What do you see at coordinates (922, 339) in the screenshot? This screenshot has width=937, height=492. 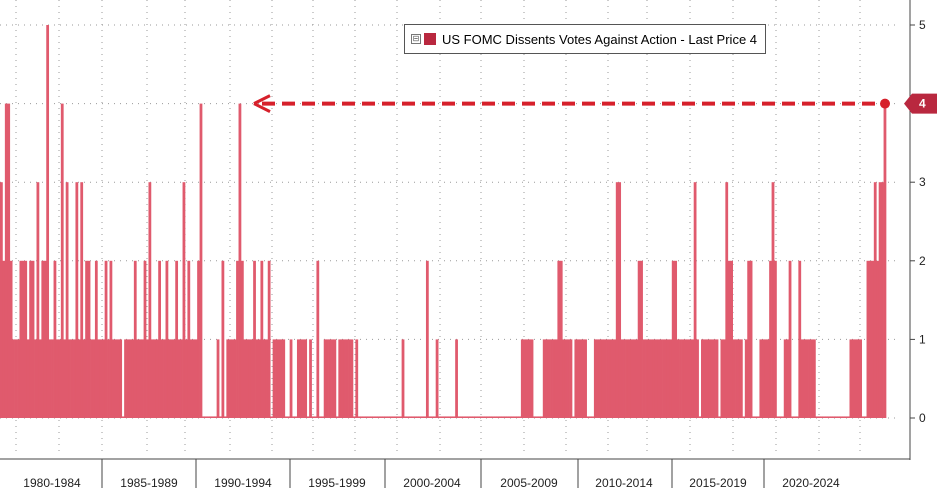 I see `y-tick-label: 1` at bounding box center [922, 339].